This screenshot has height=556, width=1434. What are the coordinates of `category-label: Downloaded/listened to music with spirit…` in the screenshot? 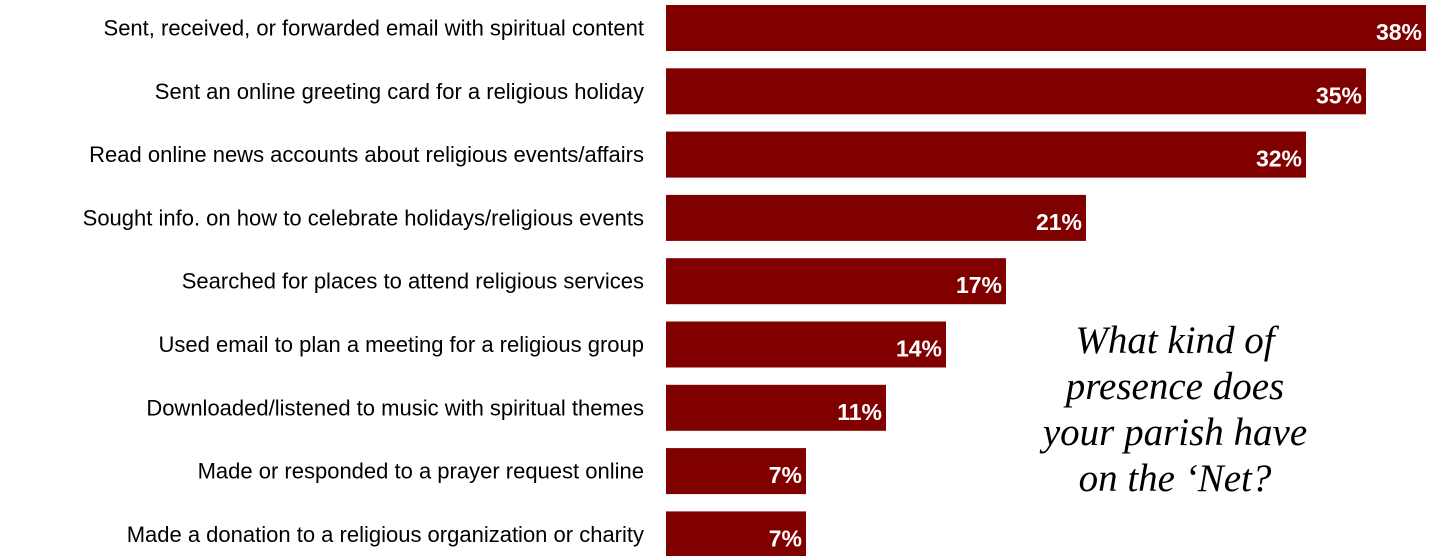 It's located at (395, 407).